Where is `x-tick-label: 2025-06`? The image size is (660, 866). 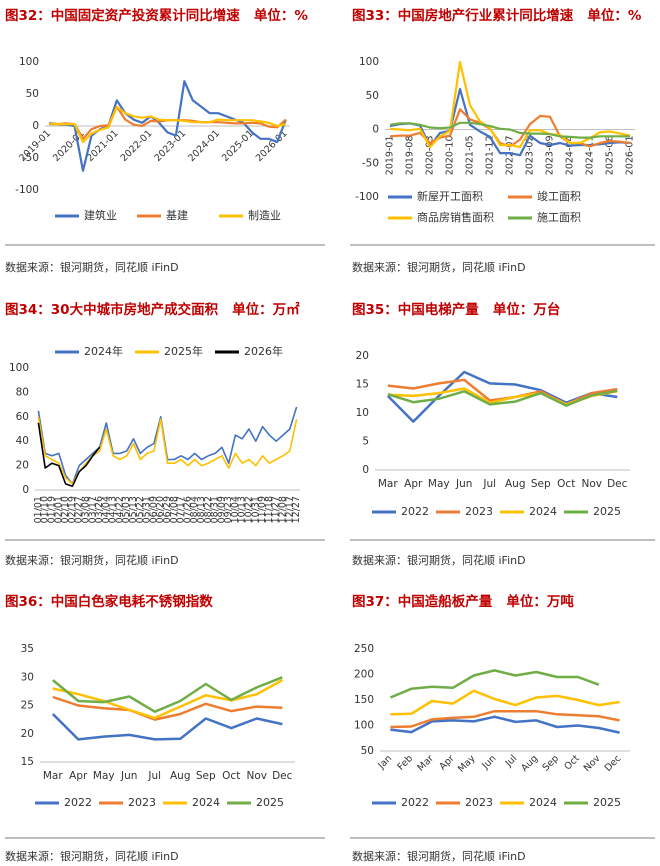 x-tick-label: 2025-06 is located at coordinates (610, 156).